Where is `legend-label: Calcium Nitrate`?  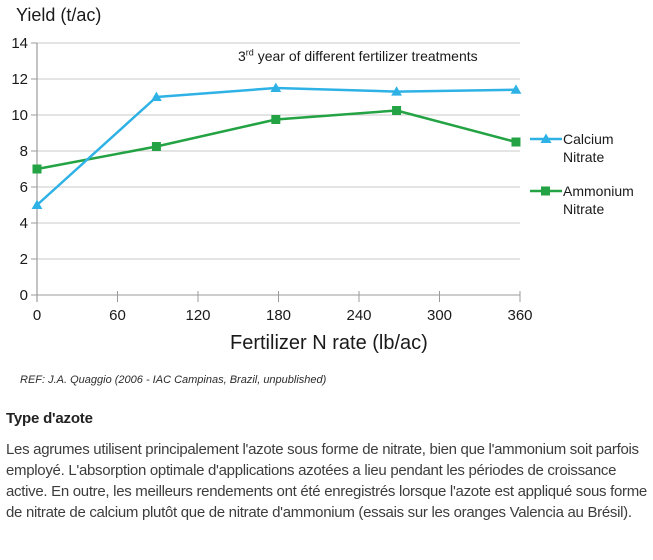
legend-label: Calcium Nitrate is located at coordinates (588, 148).